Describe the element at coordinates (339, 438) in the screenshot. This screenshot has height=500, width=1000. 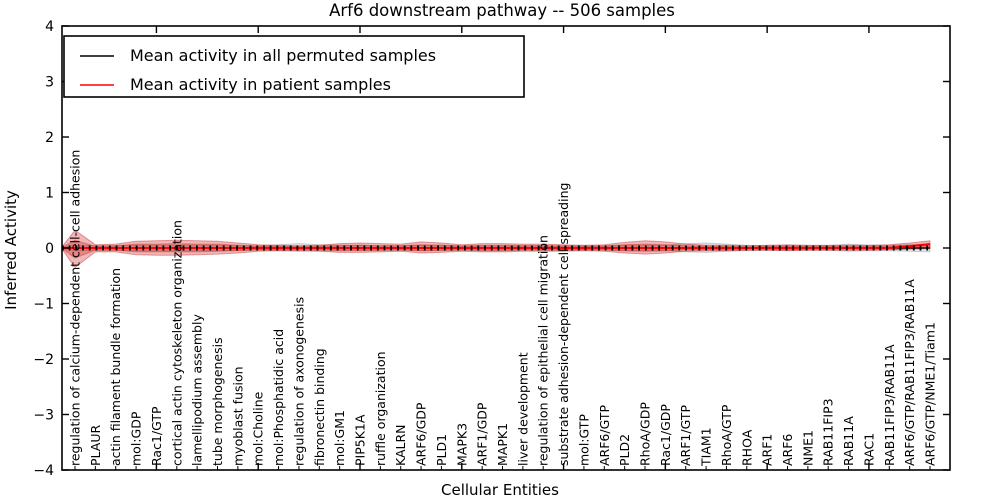
I see `entity-tick-label: mol:GM1` at that location.